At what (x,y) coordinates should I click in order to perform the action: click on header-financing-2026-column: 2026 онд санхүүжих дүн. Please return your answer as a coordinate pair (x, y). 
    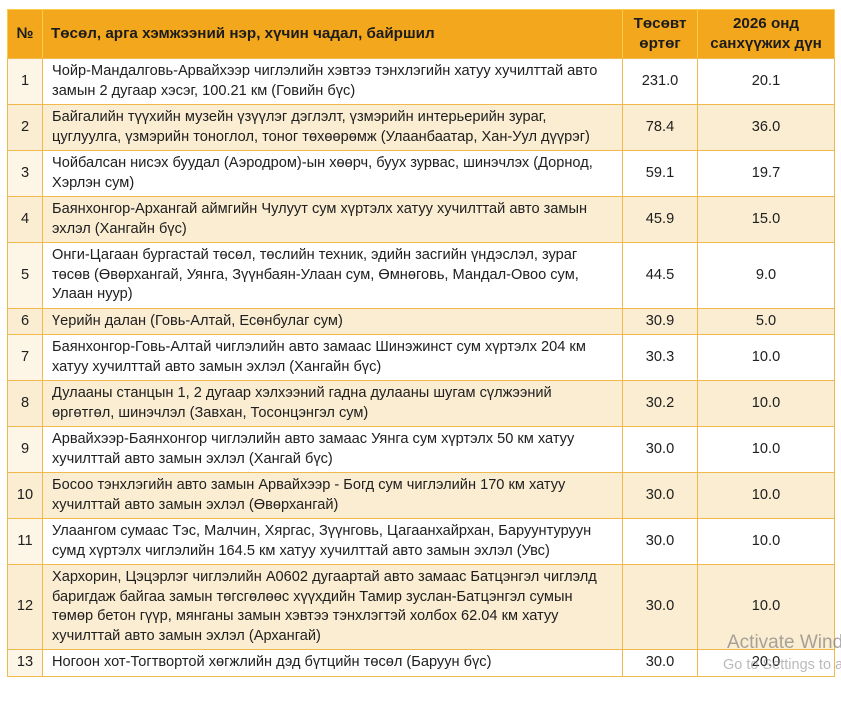
    Looking at the image, I should click on (766, 34).